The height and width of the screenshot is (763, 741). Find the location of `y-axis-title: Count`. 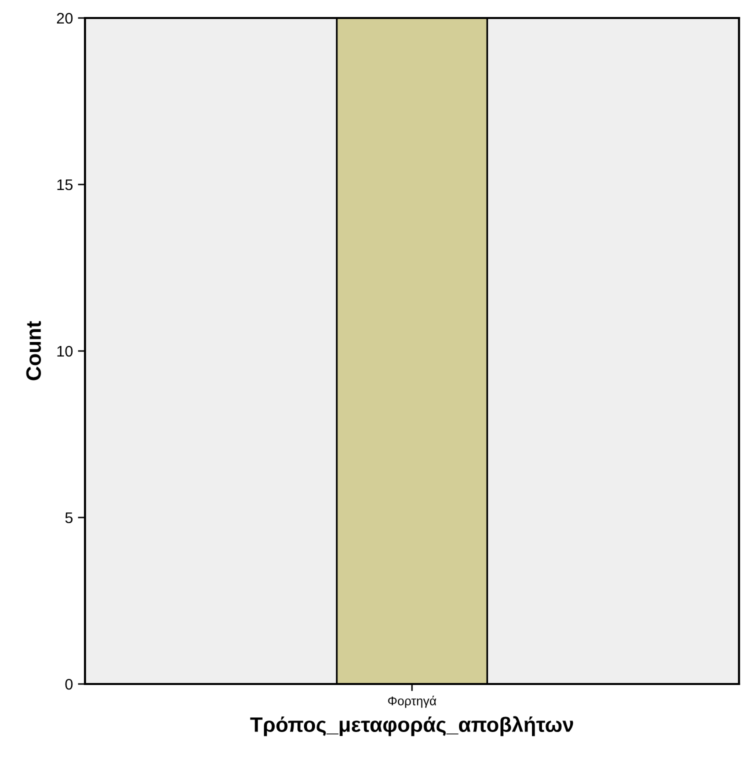

y-axis-title: Count is located at coordinates (33, 350).